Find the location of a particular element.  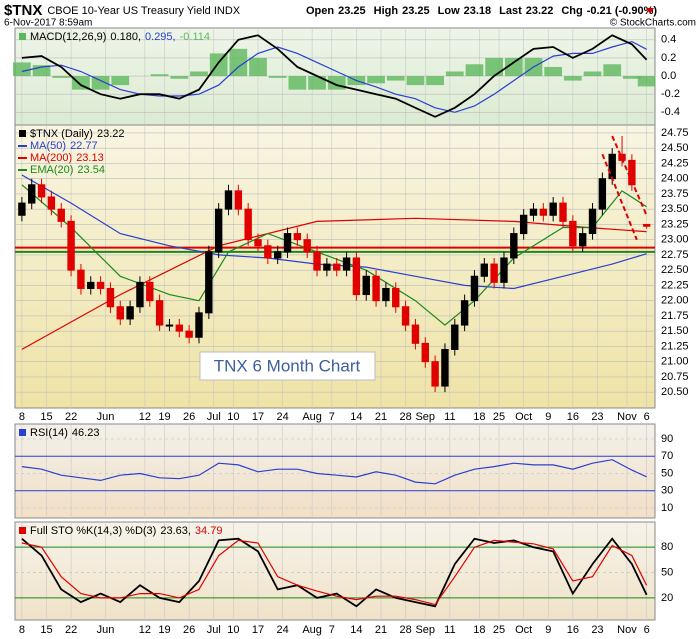

x-tick-label: Sep is located at coordinates (425, 630).